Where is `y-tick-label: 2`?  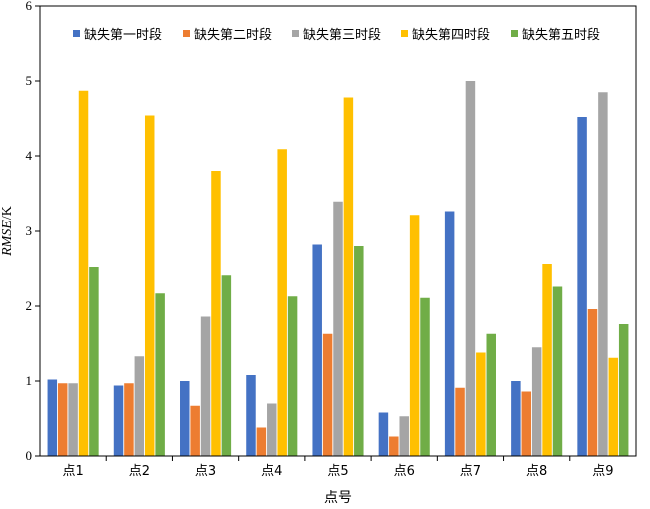
y-tick-label: 2 is located at coordinates (29, 305).